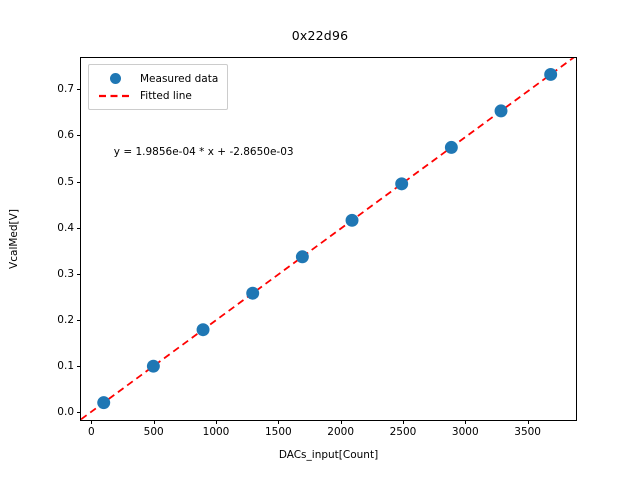 The image size is (640, 480). Describe the element at coordinates (278, 432) in the screenshot. I see `x-tick-label: 1500` at that location.